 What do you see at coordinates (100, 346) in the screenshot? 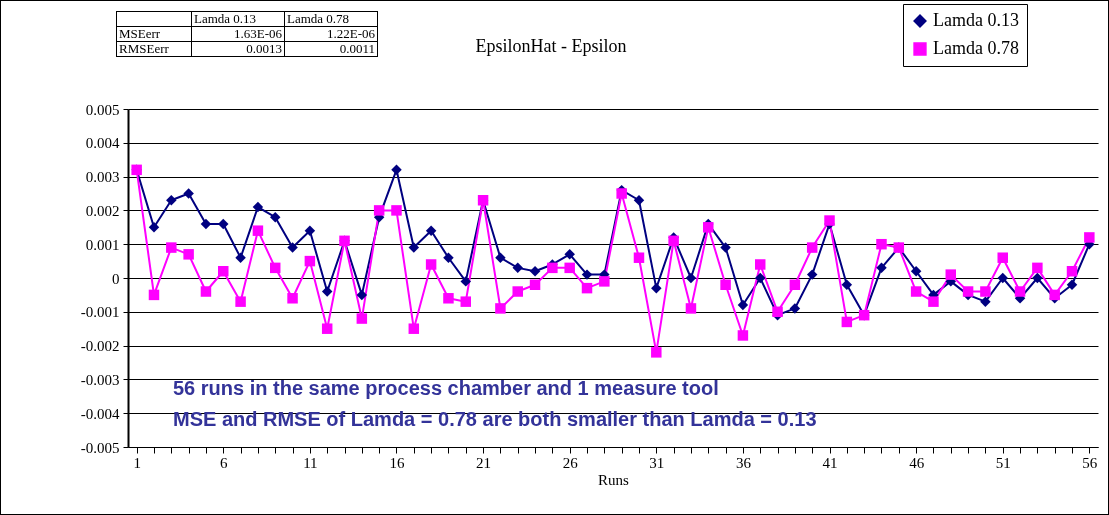
I see `y-tick-label: -0.002` at bounding box center [100, 346].